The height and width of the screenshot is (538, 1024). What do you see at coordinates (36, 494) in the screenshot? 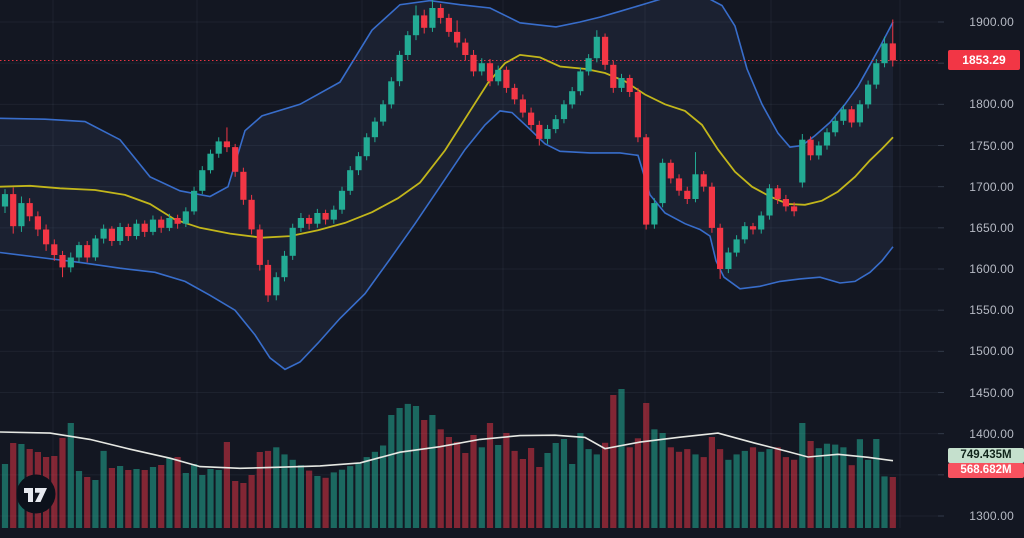
I see `tradingview-logo` at bounding box center [36, 494].